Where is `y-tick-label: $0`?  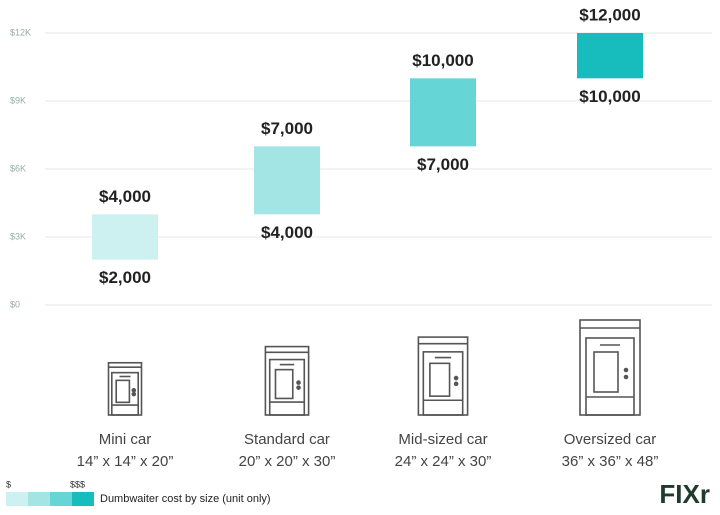 y-tick-label: $0 is located at coordinates (15, 304).